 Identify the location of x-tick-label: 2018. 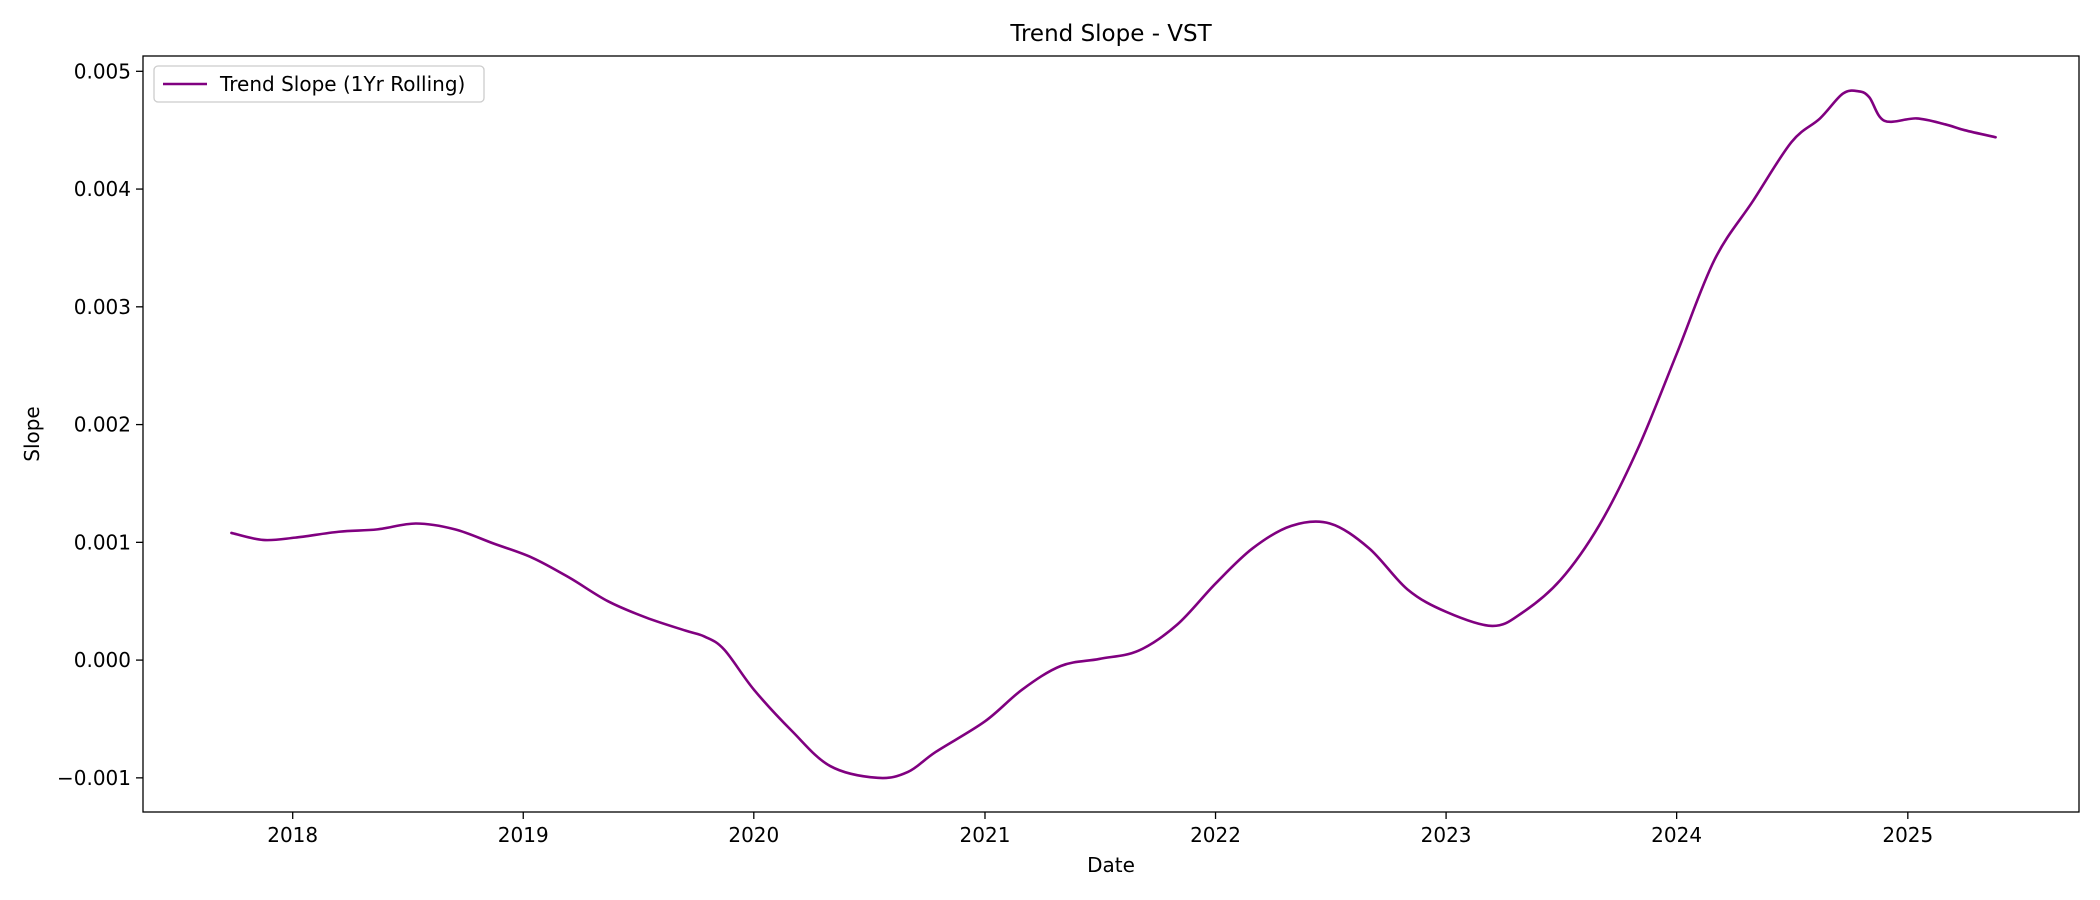
(292, 835).